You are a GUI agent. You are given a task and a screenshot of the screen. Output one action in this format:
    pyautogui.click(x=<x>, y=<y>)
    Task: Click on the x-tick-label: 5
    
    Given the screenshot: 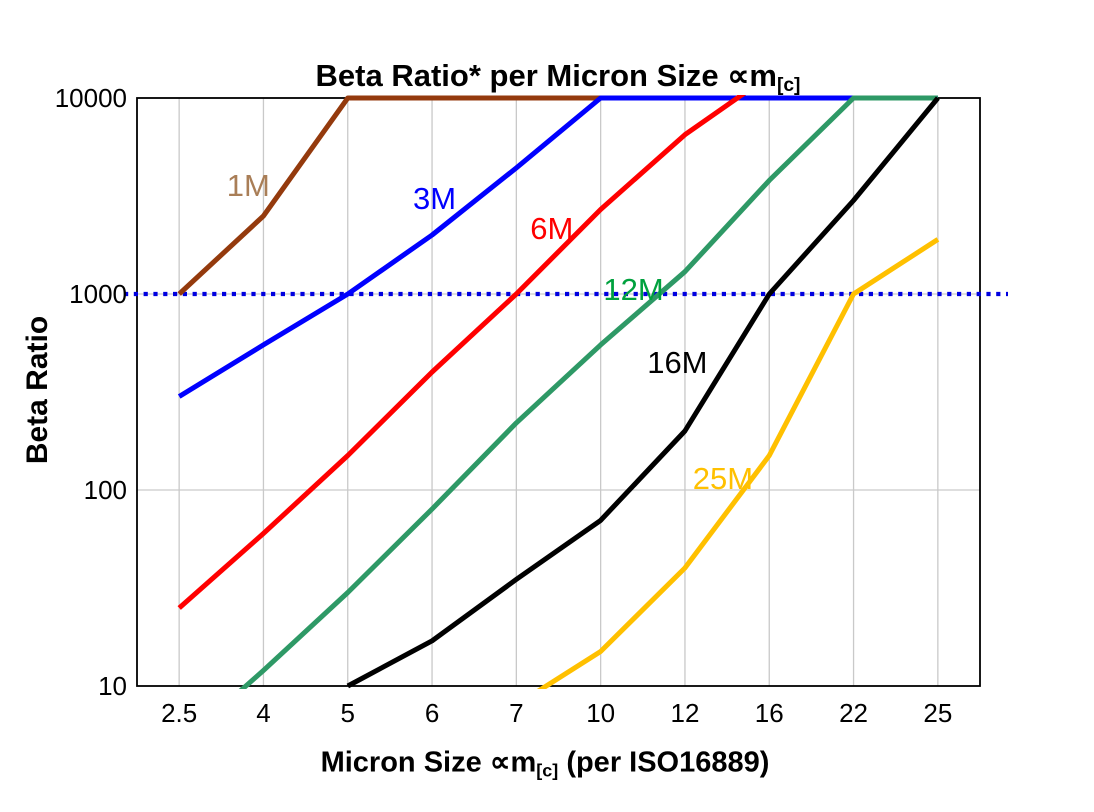 What is the action you would take?
    pyautogui.click(x=348, y=713)
    